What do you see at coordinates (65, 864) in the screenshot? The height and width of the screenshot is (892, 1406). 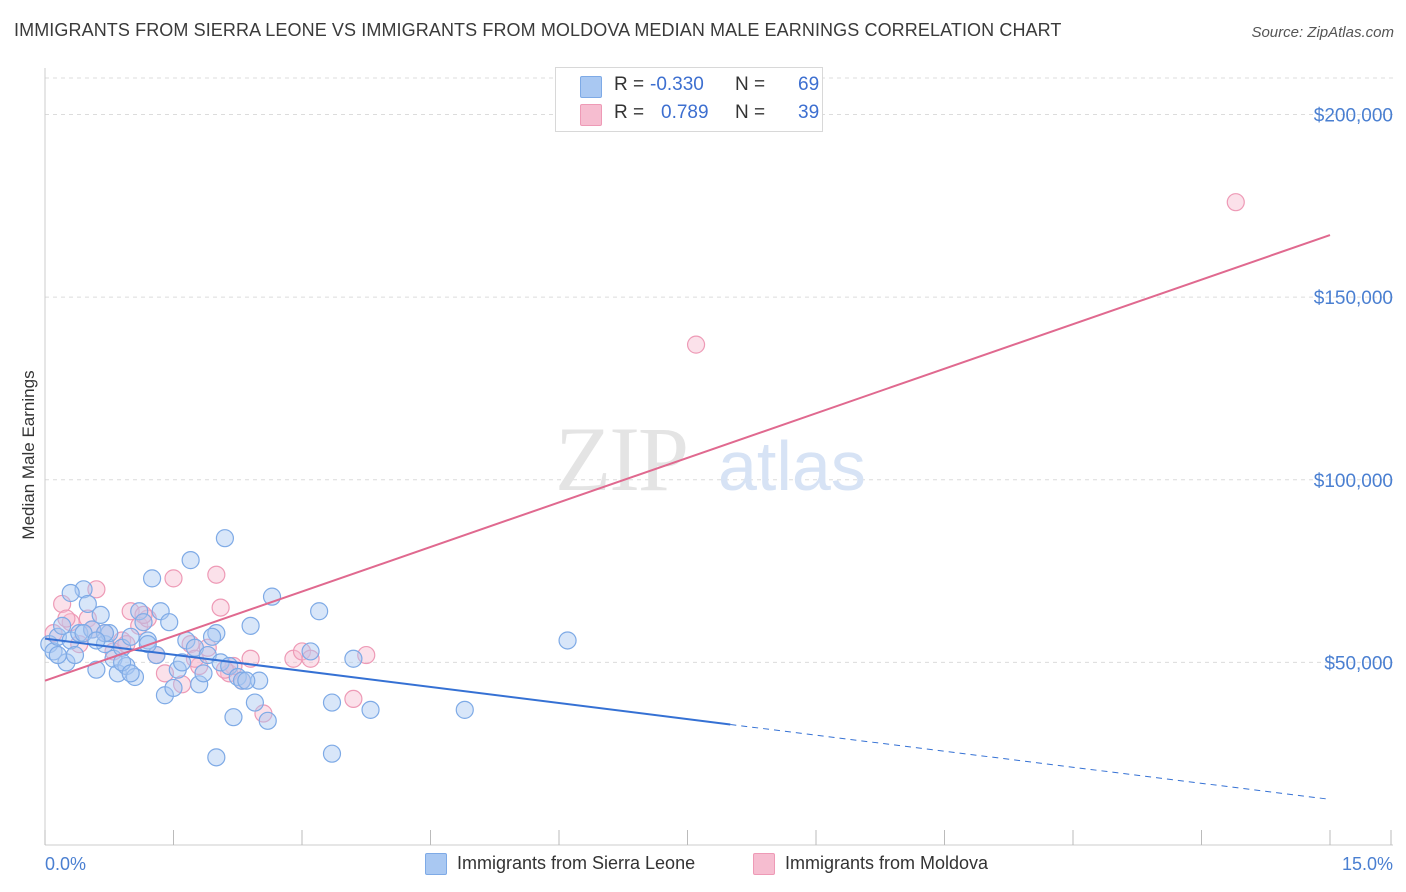 I see `x-tick-label: 0.0%` at bounding box center [65, 864].